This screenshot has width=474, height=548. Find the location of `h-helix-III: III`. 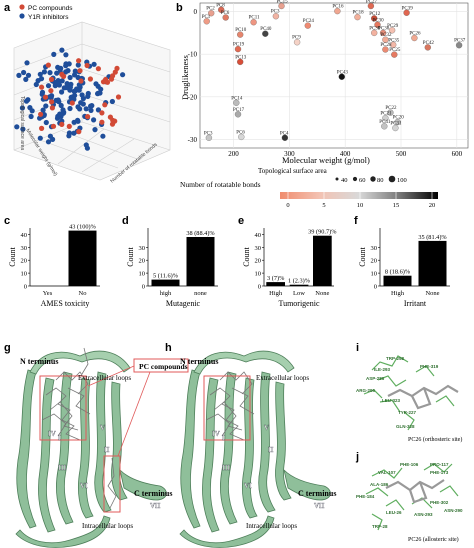

h-helix-III: III is located at coordinates (226, 468).